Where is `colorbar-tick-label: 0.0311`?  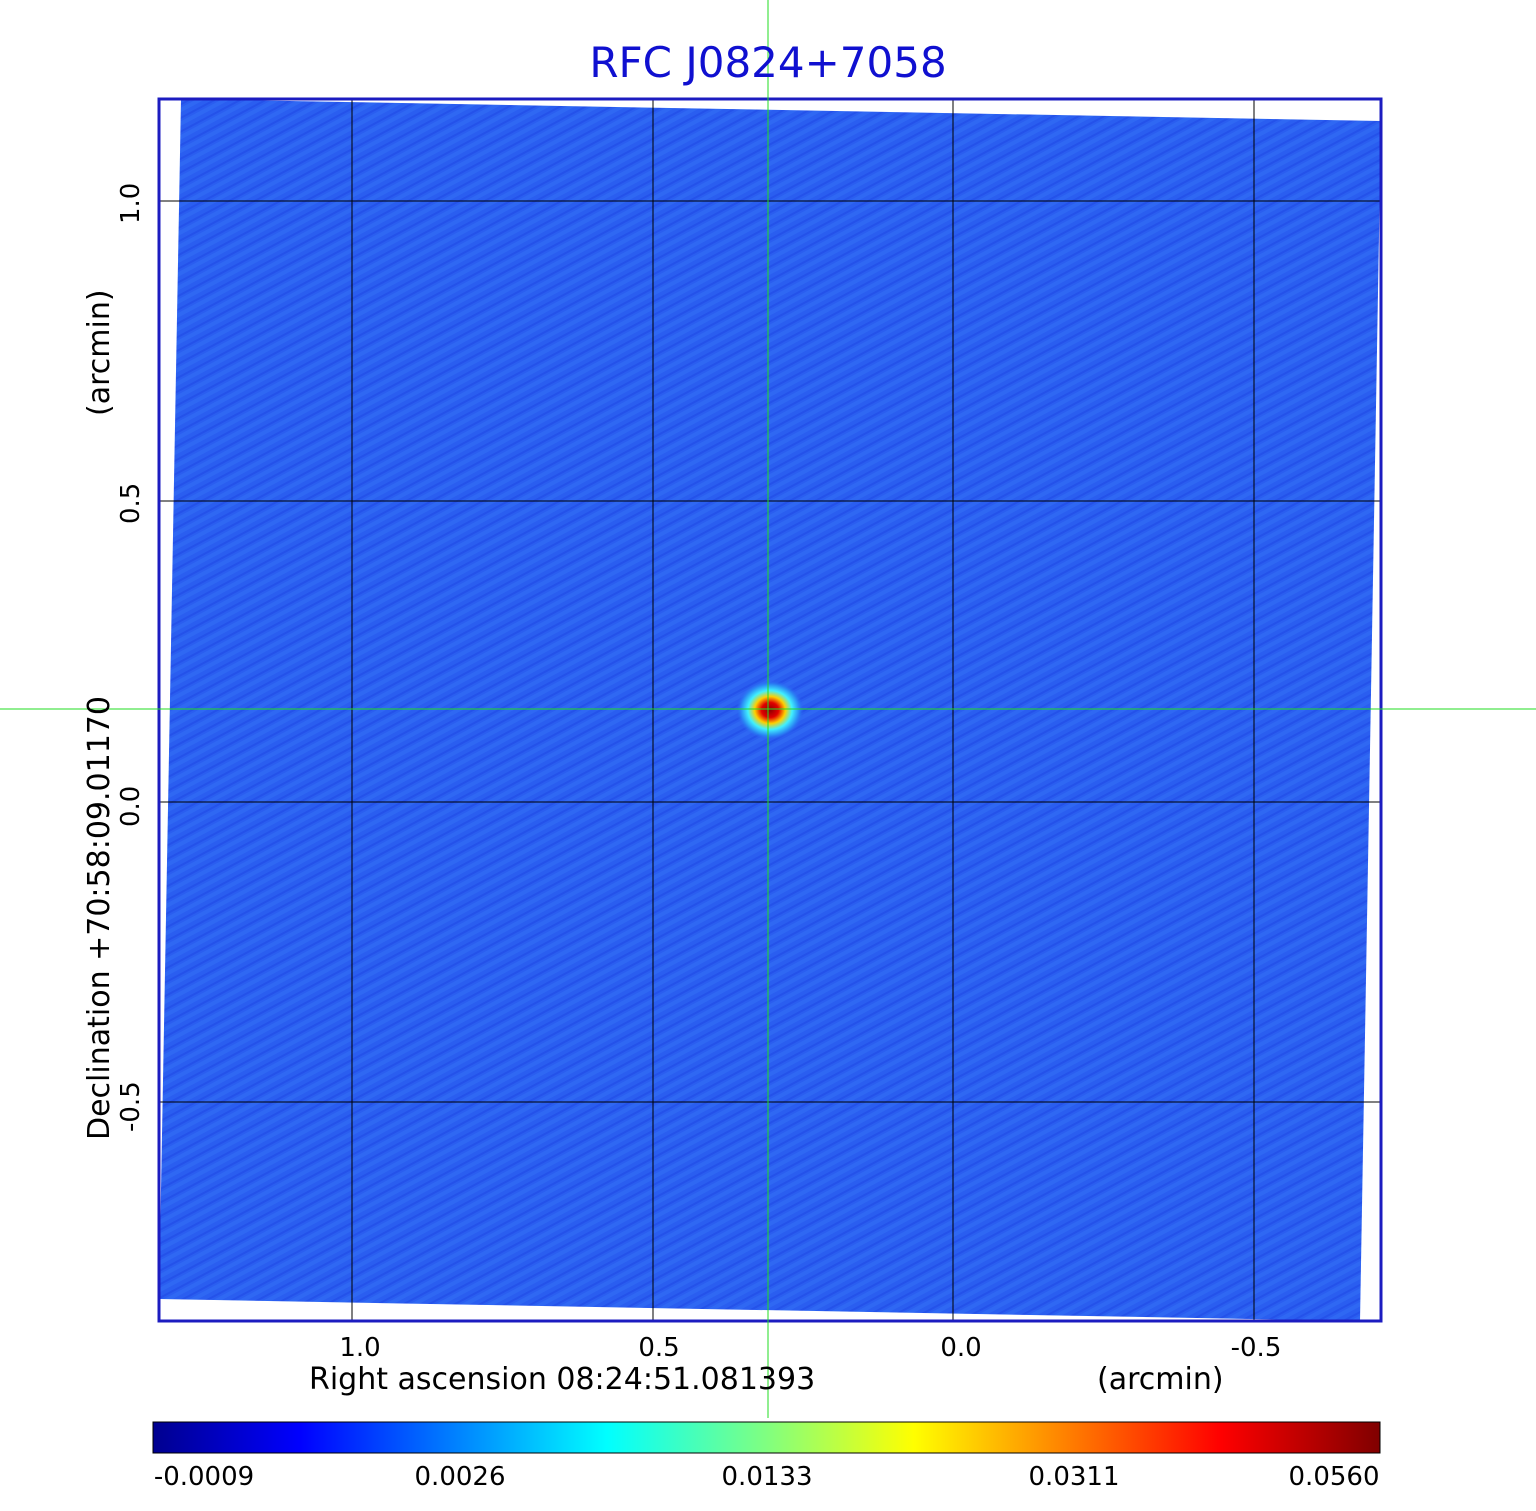
colorbar-tick-label: 0.0311 is located at coordinates (1074, 1477).